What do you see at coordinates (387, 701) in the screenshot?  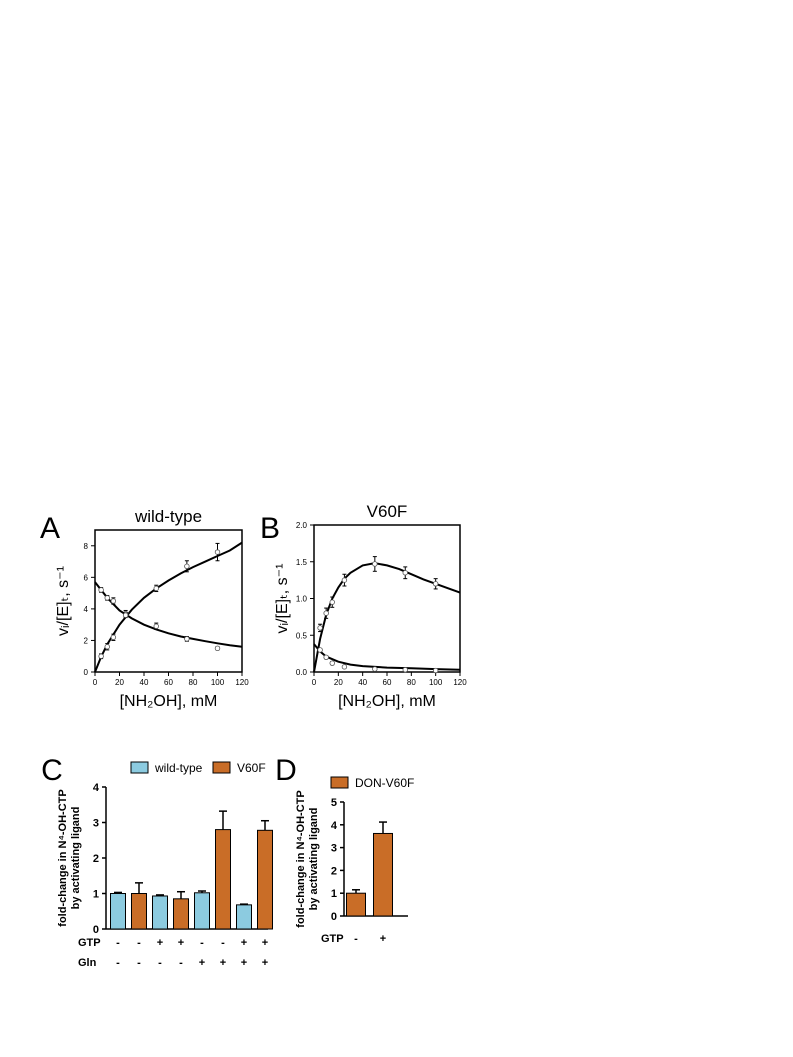 I see `panel-b-x-axis-label: [NH₂OH], mM` at bounding box center [387, 701].